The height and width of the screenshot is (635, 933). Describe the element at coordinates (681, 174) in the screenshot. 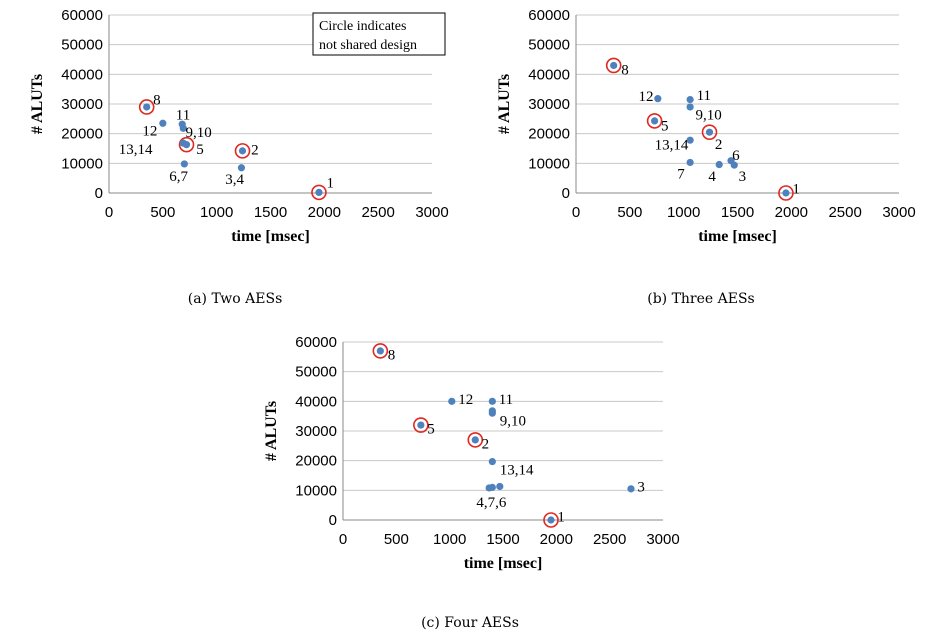

I see `point-label: 7` at that location.